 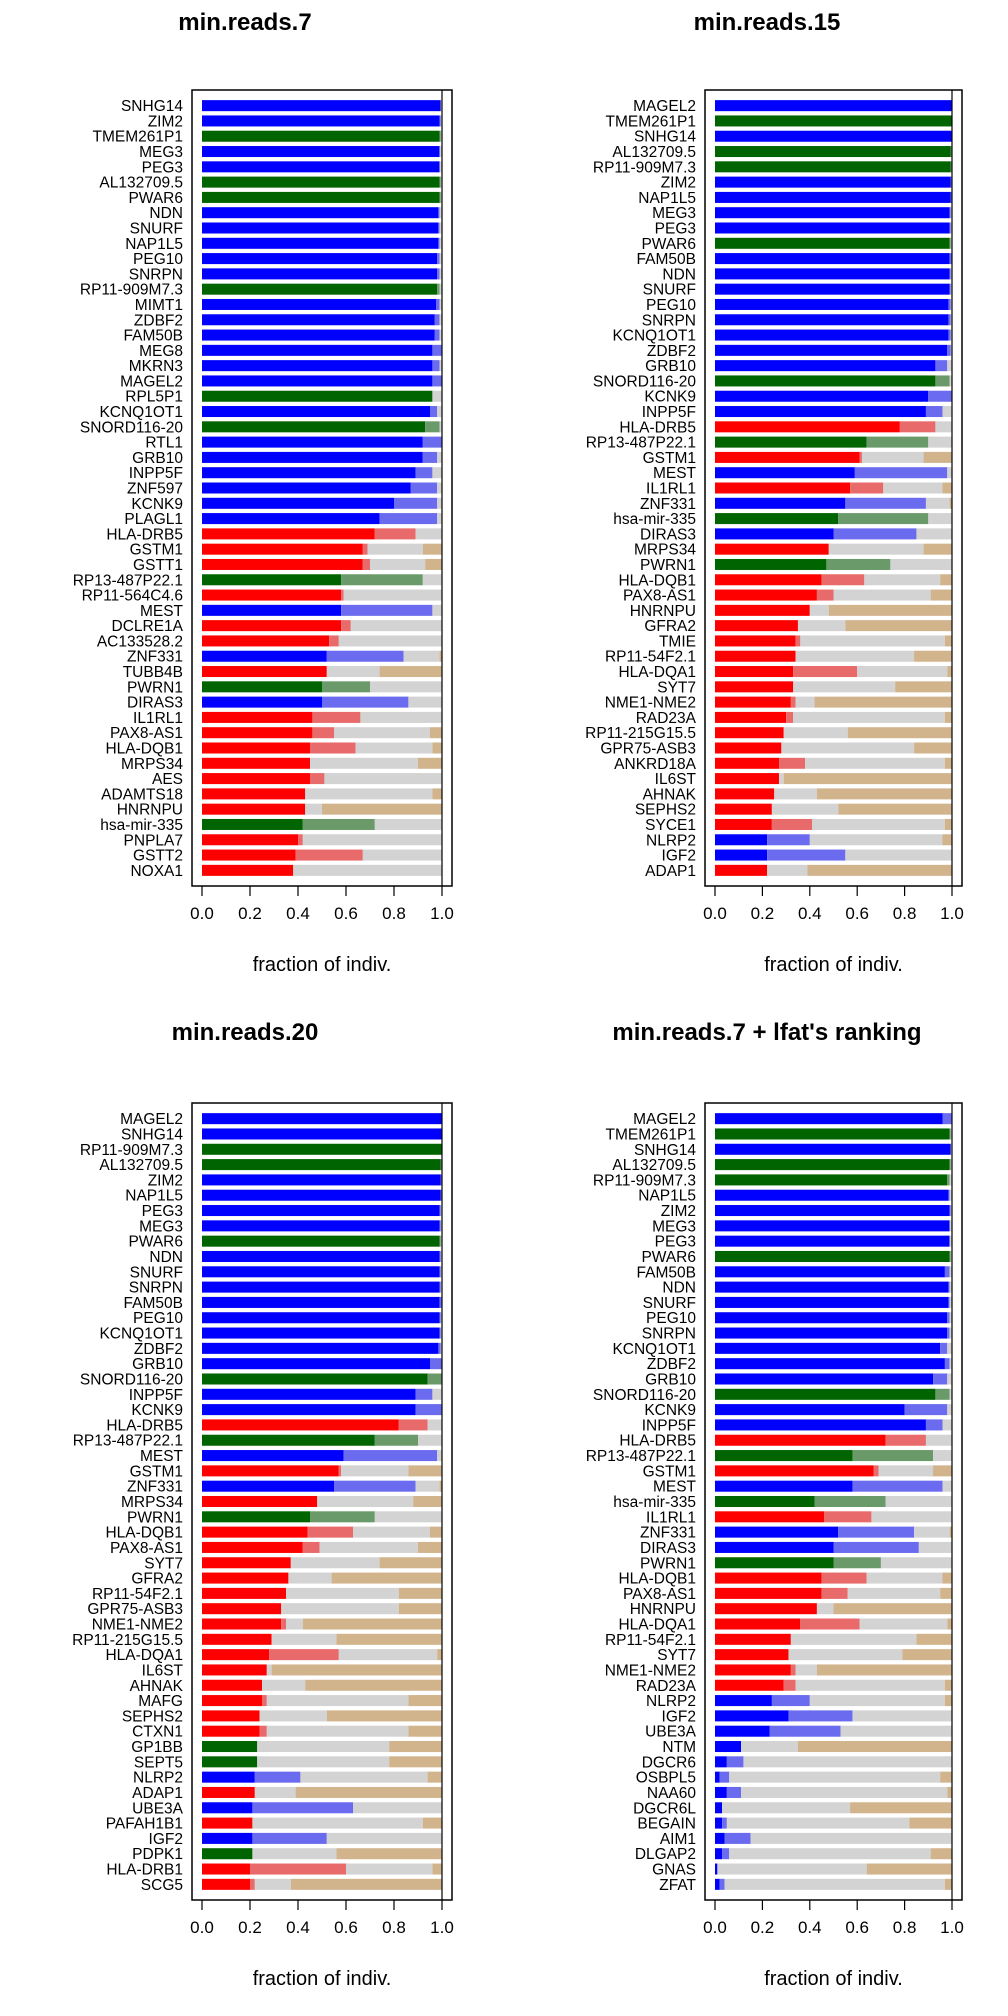 What do you see at coordinates (651, 121) in the screenshot?
I see `bar-label: TMEM261P1` at bounding box center [651, 121].